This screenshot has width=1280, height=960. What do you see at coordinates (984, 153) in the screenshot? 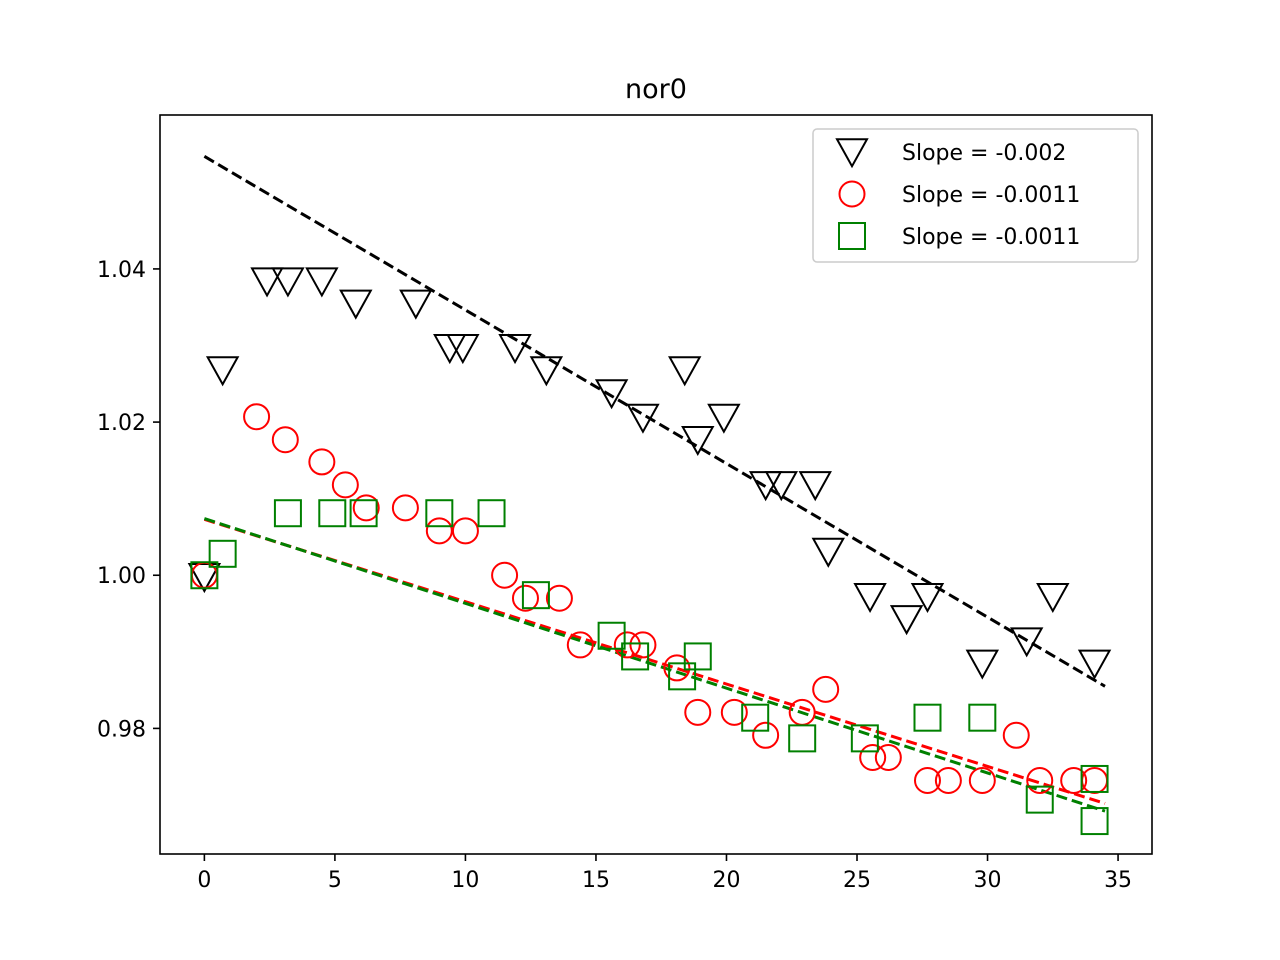
I see `legend-label-series-0: Slope = -0.002` at bounding box center [984, 153].